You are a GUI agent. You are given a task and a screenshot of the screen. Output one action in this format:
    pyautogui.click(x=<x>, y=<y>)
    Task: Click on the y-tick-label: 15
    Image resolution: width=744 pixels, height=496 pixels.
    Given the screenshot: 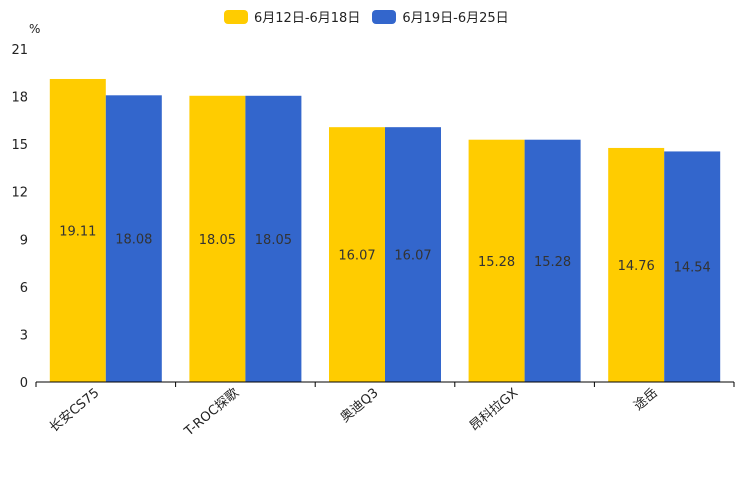 What is the action you would take?
    pyautogui.click(x=19, y=145)
    